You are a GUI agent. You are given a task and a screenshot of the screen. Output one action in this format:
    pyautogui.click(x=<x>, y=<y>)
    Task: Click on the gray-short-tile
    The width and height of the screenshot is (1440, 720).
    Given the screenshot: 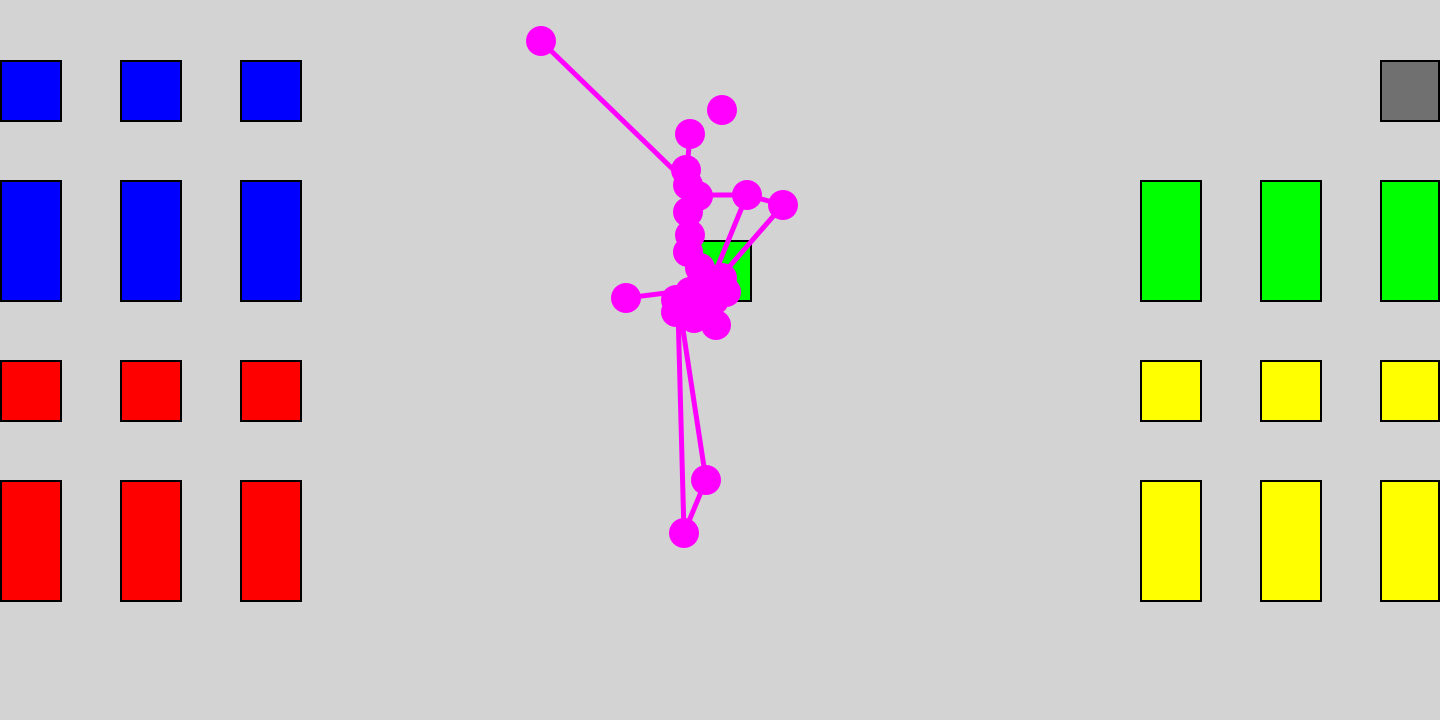 What is the action you would take?
    pyautogui.click(x=1410, y=91)
    